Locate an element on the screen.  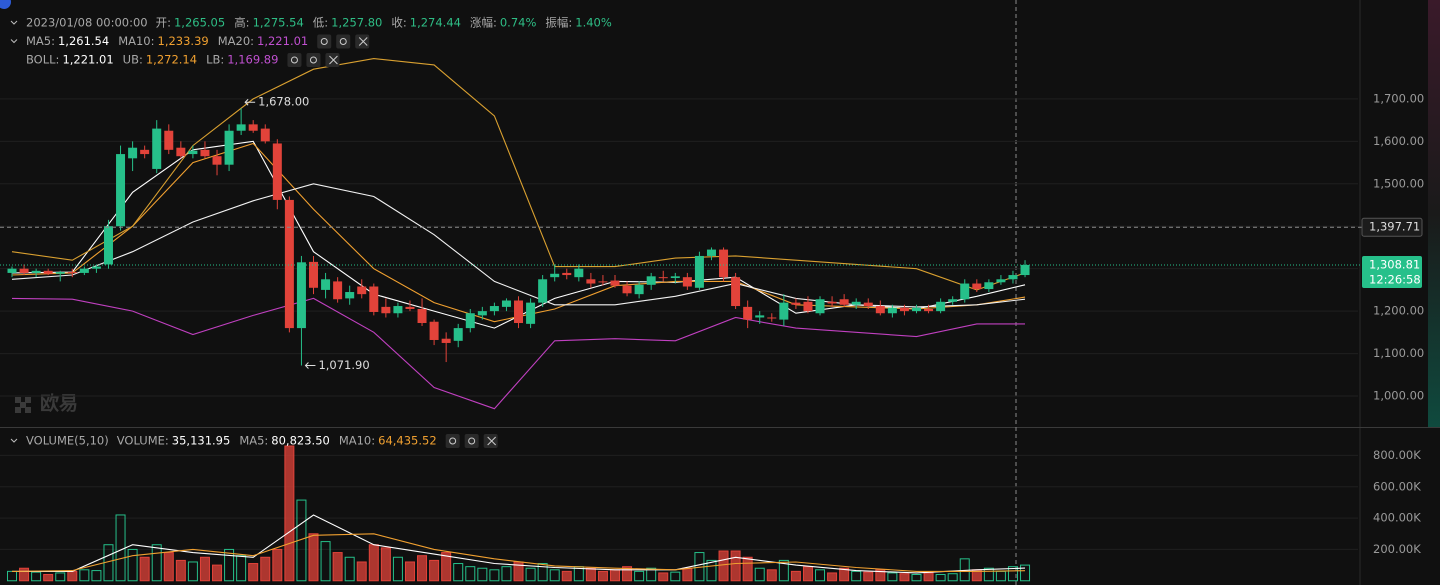
legend-value: 1.40% is located at coordinates (593, 23).